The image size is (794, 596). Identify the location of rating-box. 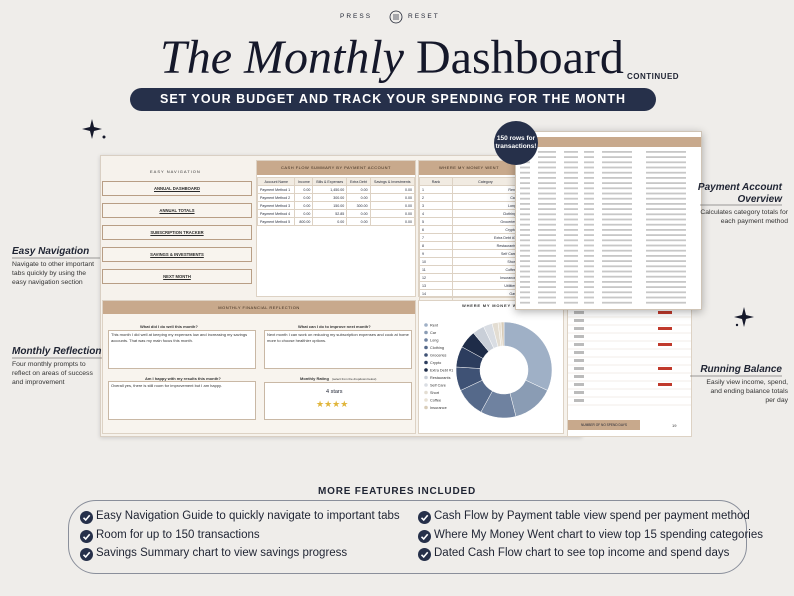
(338, 401).